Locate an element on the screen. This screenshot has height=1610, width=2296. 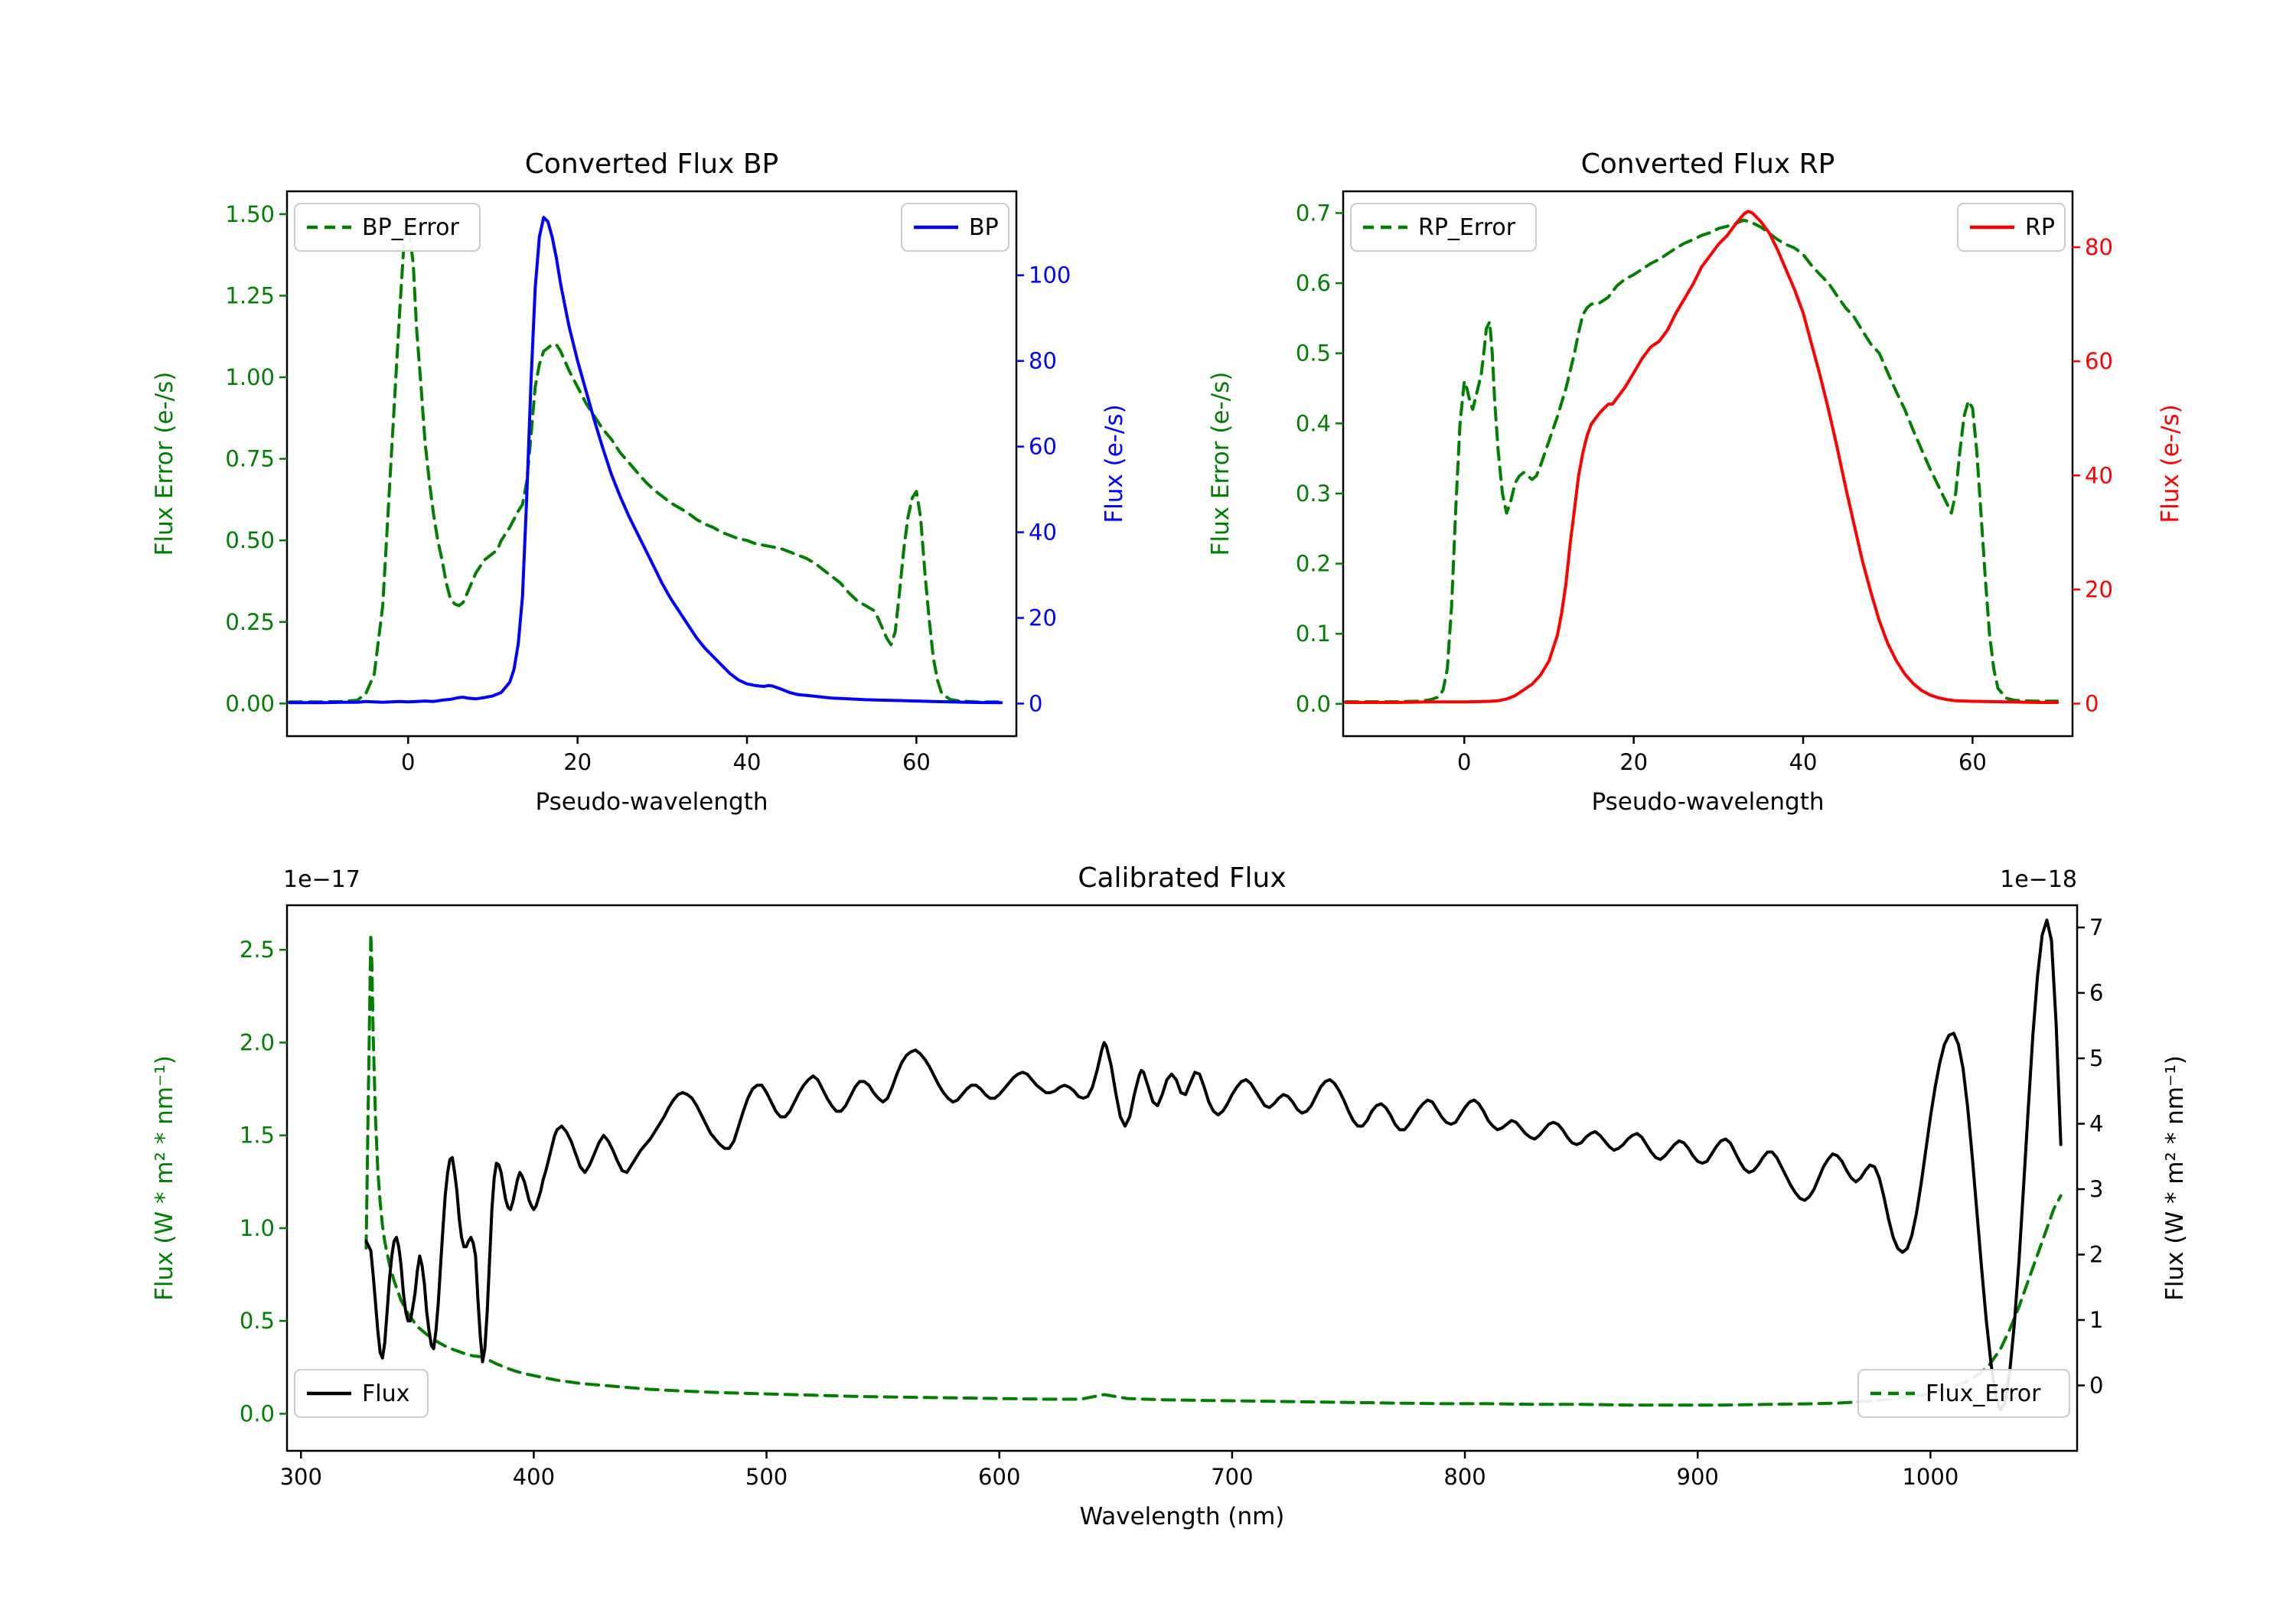
rp-yright-label: Flux (e-/s) is located at coordinates (2170, 464).